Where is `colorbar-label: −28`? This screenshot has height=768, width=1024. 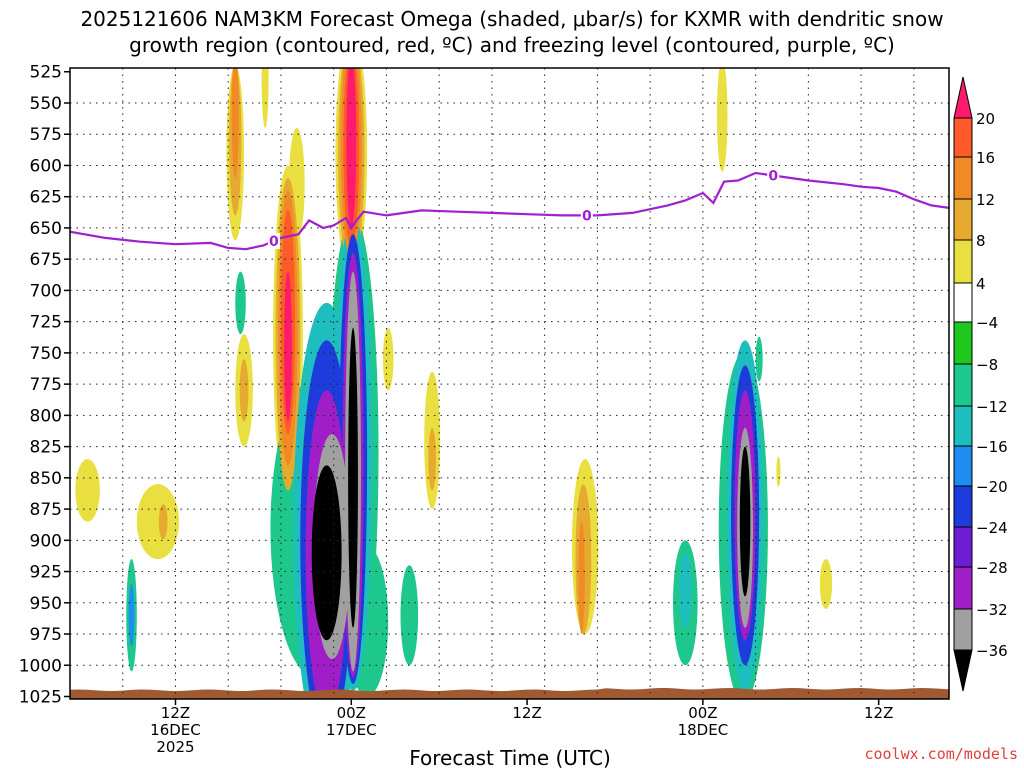 colorbar-label: −28 is located at coordinates (992, 568).